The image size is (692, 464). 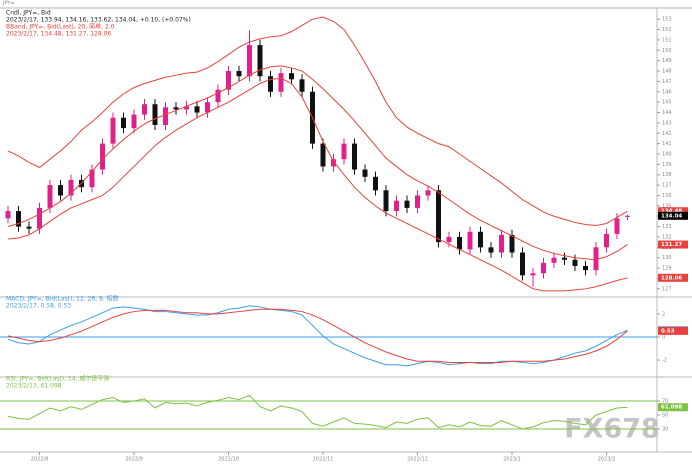 I want to click on last-value-label: 0.53, so click(x=668, y=331).